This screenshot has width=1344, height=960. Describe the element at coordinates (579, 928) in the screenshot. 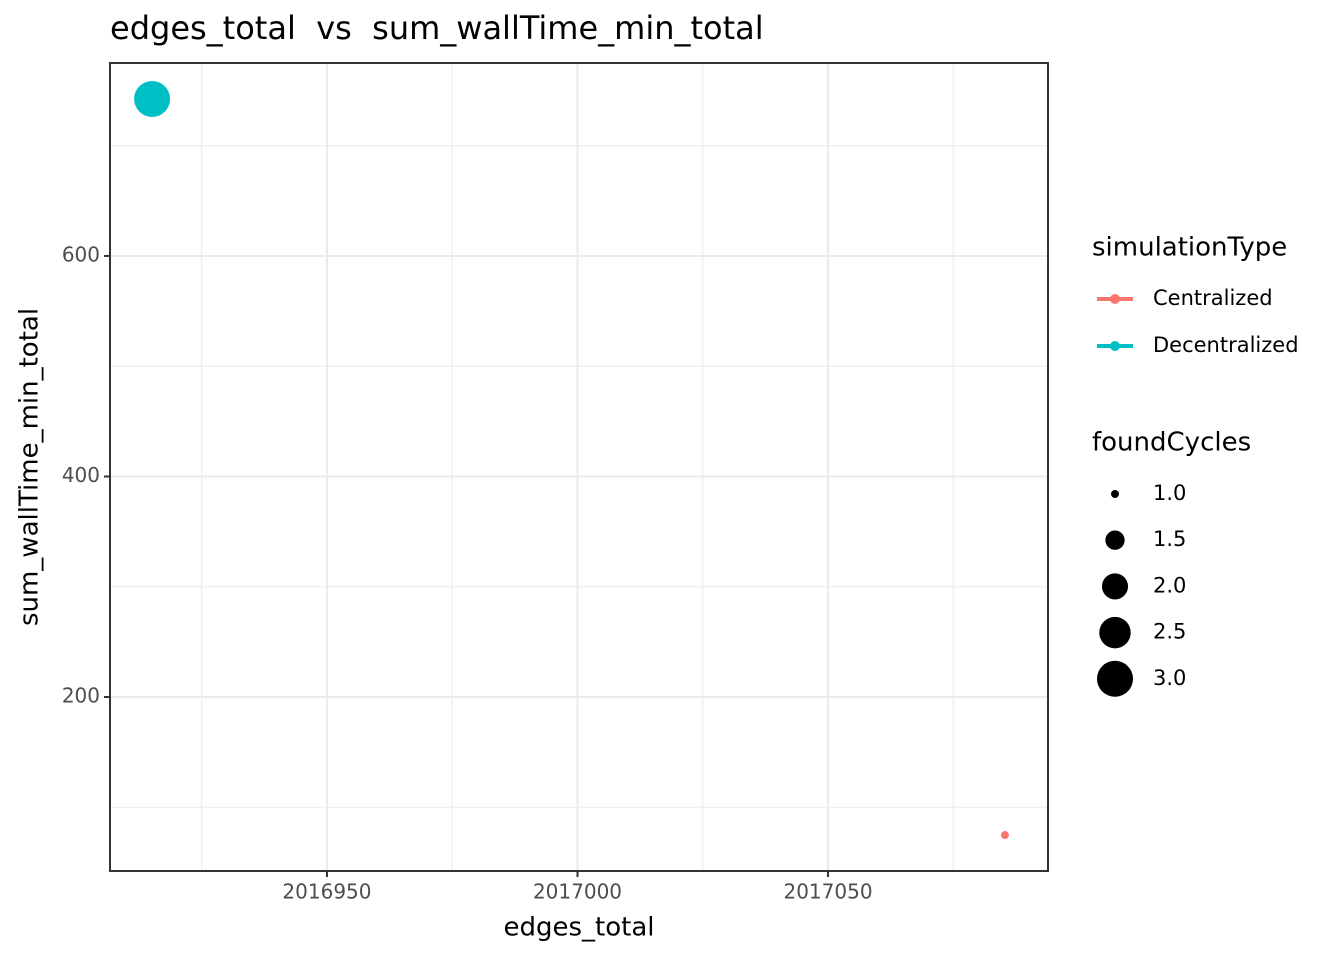

I see `x-axis-title: edges_total` at that location.